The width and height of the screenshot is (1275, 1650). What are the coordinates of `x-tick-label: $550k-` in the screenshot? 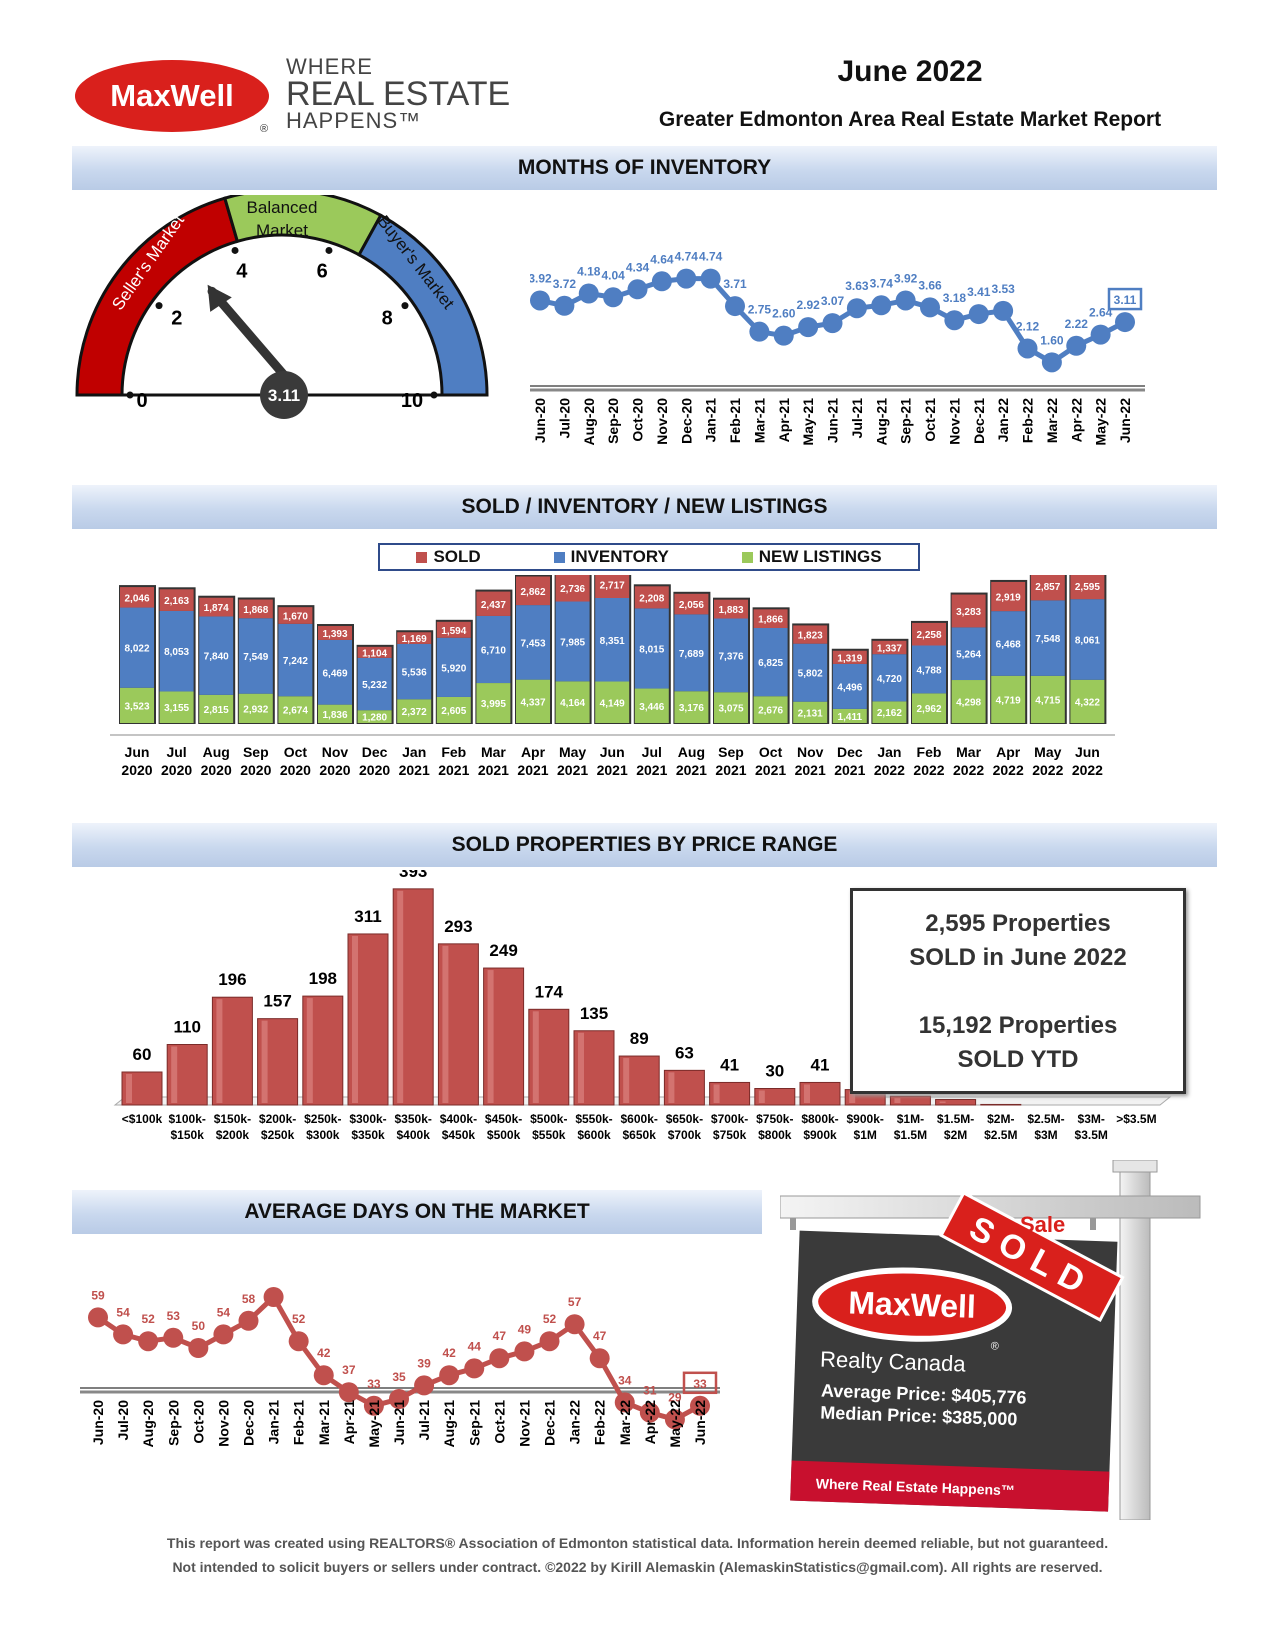 It's located at (593, 1119).